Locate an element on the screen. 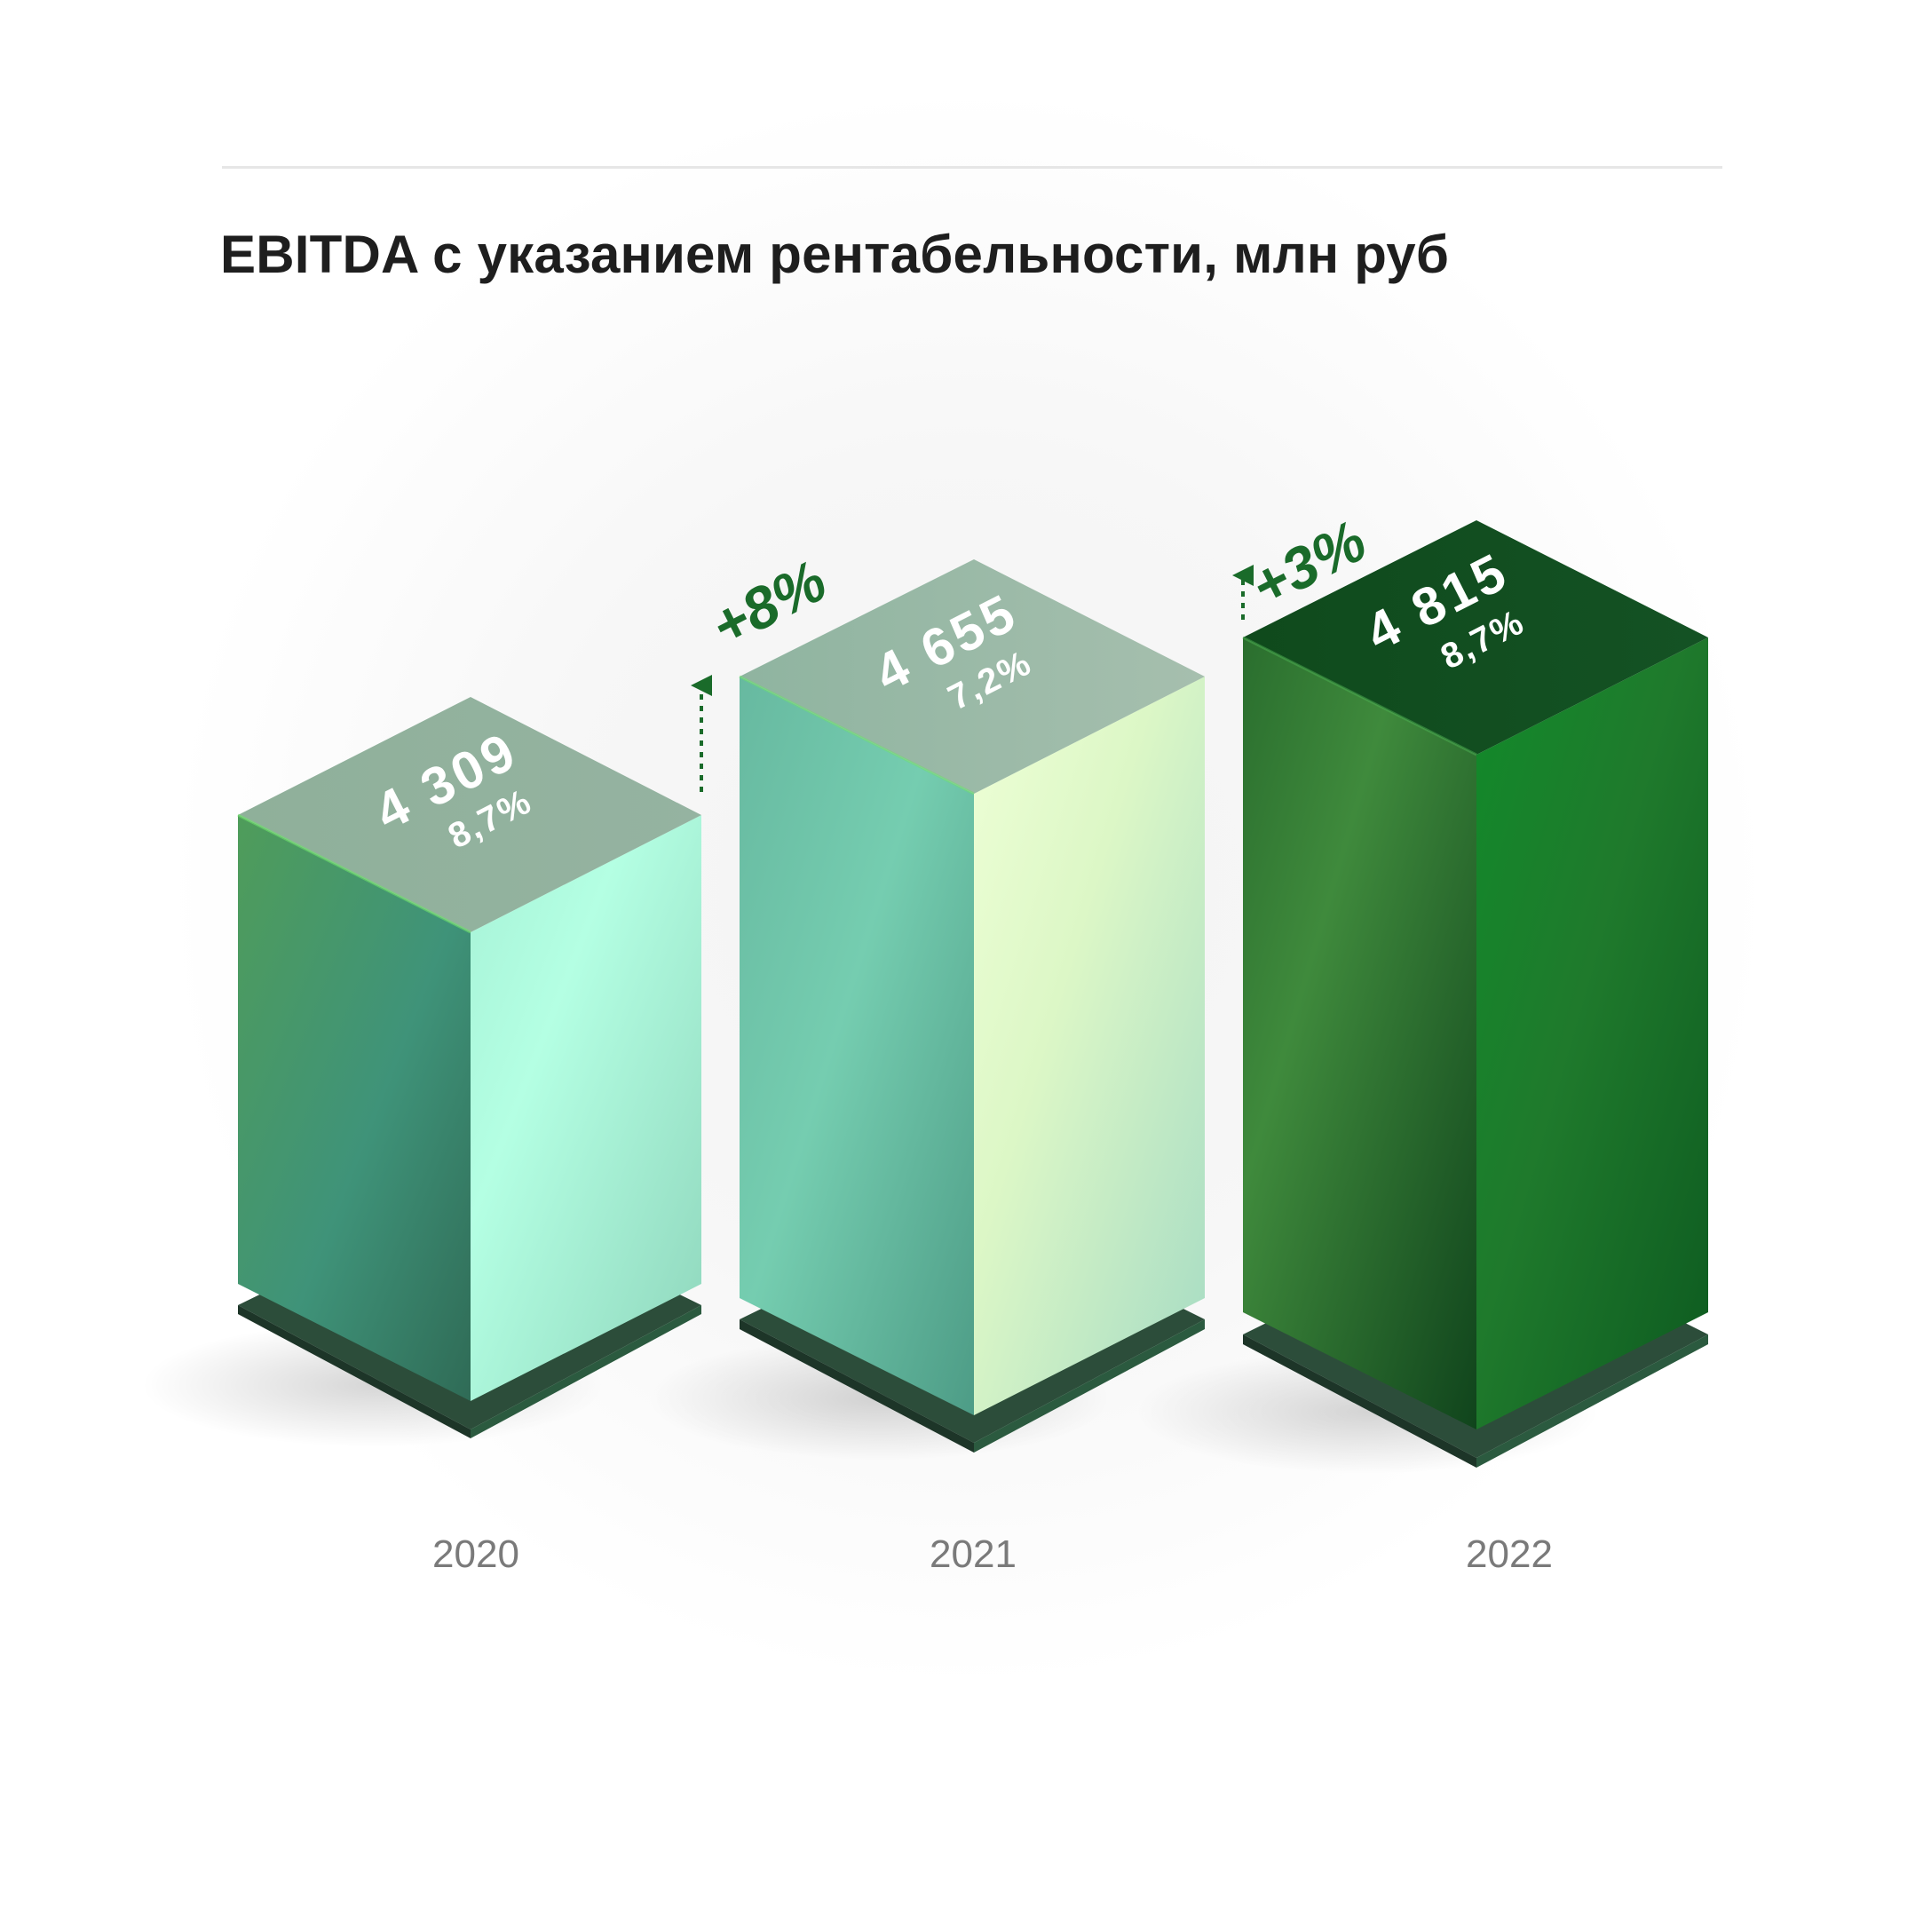 The image size is (1931, 1932). x-axis-tick-label: 2021 is located at coordinates (973, 1554).